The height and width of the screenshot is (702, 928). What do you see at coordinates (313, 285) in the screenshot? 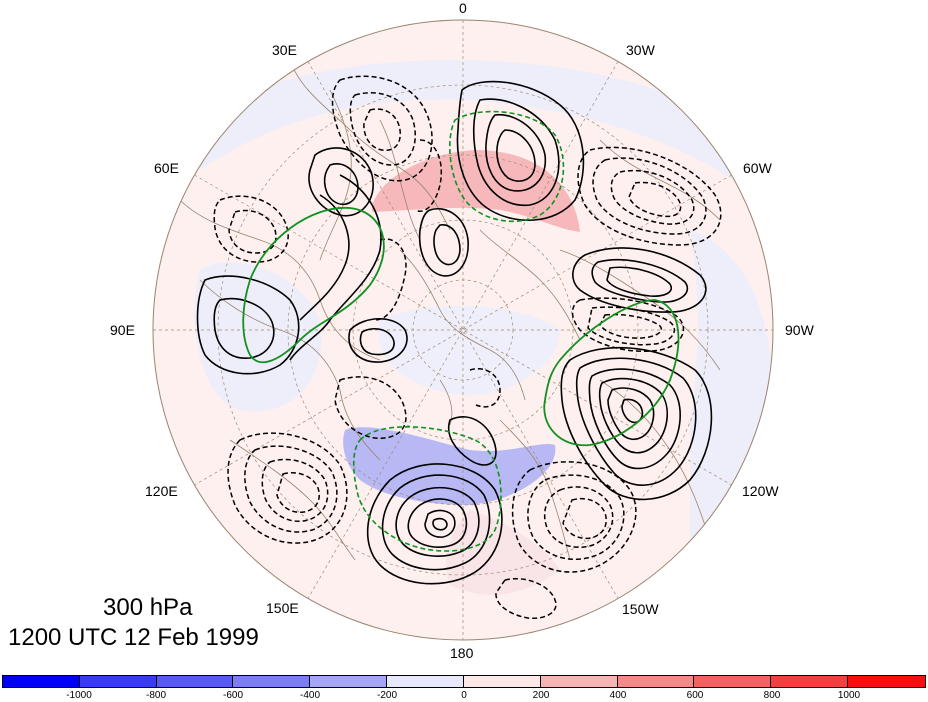
I see `green-contour-west` at bounding box center [313, 285].